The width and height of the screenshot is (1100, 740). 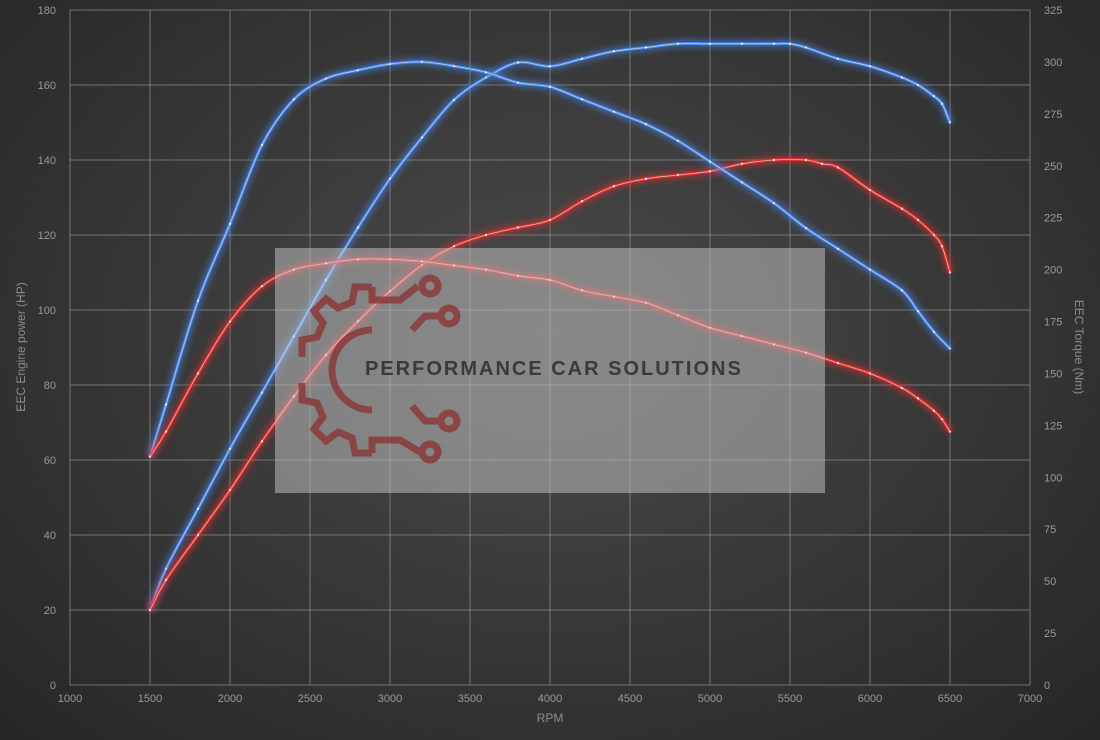 I want to click on watermark-text: PERFORMANCE CAR SOLUTIONS, so click(x=554, y=369).